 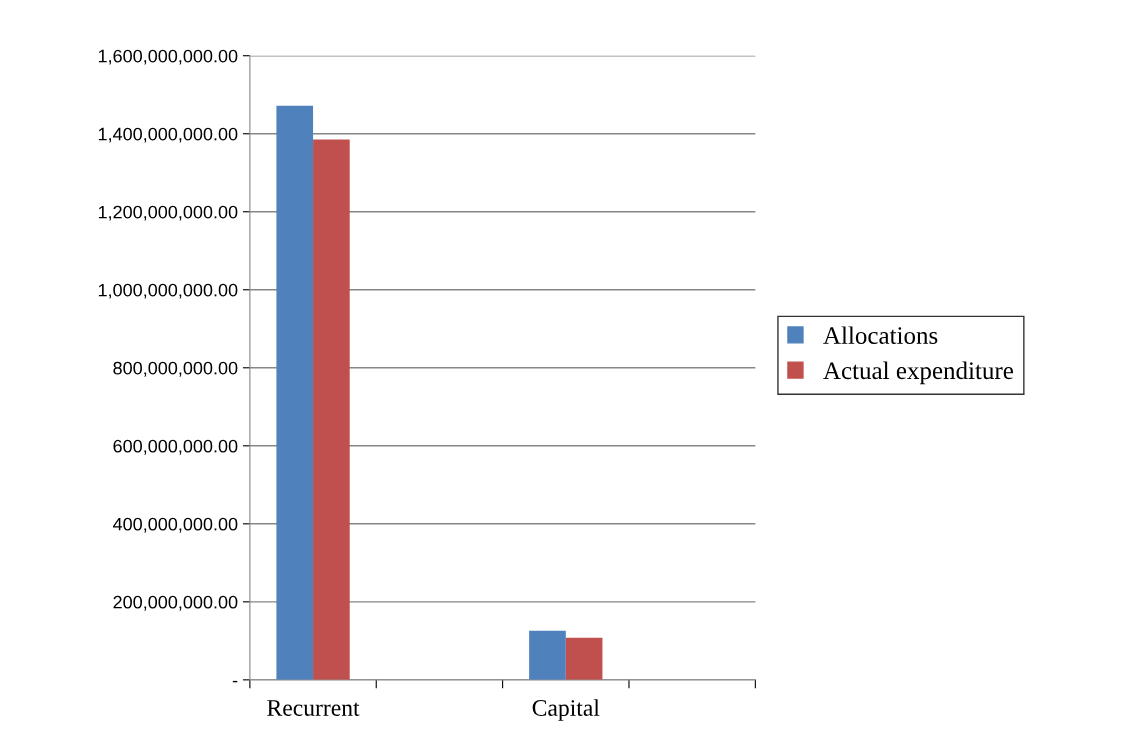 I want to click on y-tick-label: 1,200,000,000.00, so click(x=168, y=213).